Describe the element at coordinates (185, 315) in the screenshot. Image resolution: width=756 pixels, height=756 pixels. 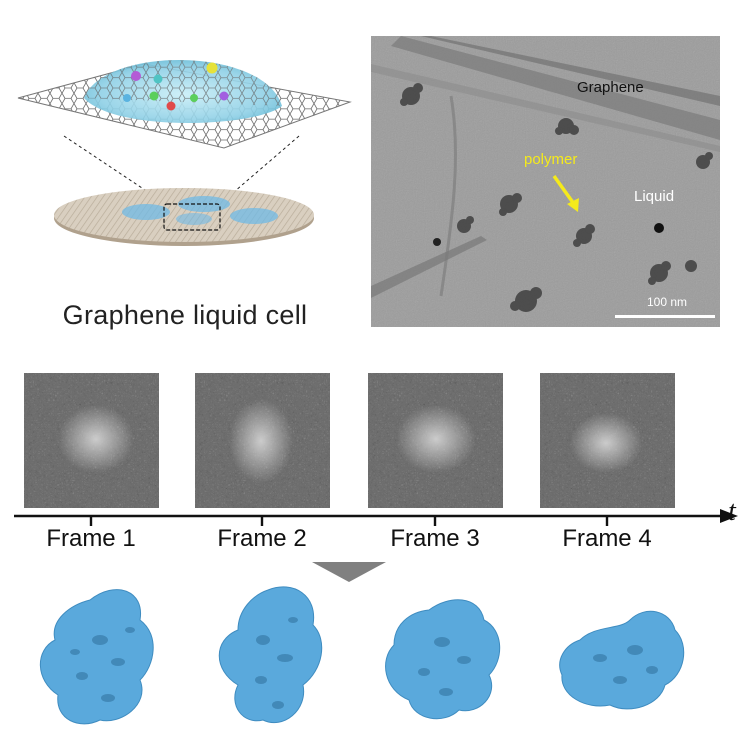
I see `illustration-caption: Graphene liquid cell` at that location.